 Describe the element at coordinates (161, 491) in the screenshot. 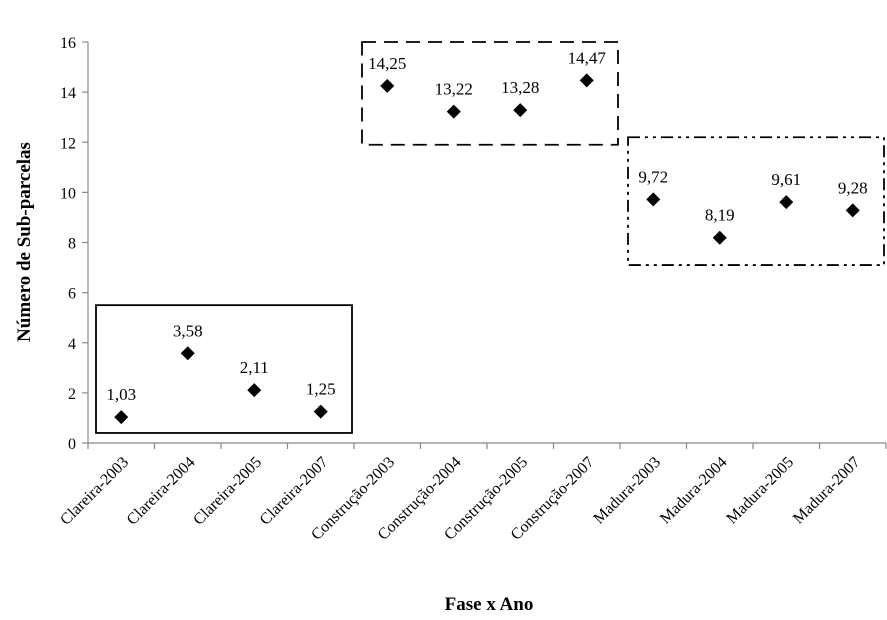

I see `x-tick-label: Clareira-2004` at that location.